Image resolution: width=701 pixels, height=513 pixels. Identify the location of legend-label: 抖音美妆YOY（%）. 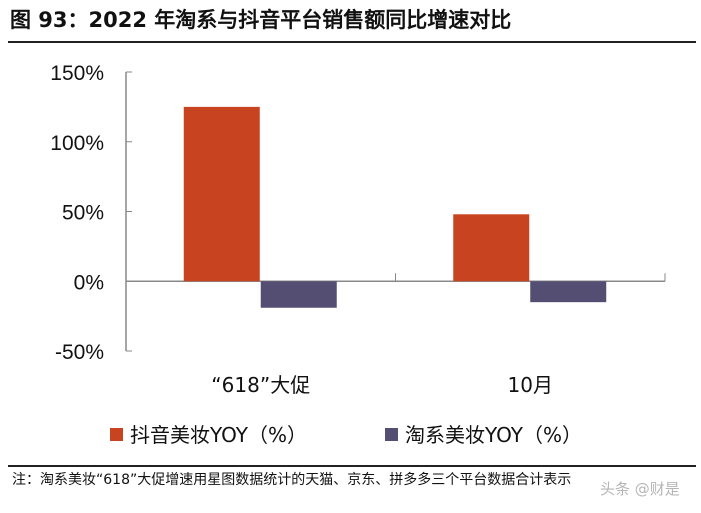
(218, 435).